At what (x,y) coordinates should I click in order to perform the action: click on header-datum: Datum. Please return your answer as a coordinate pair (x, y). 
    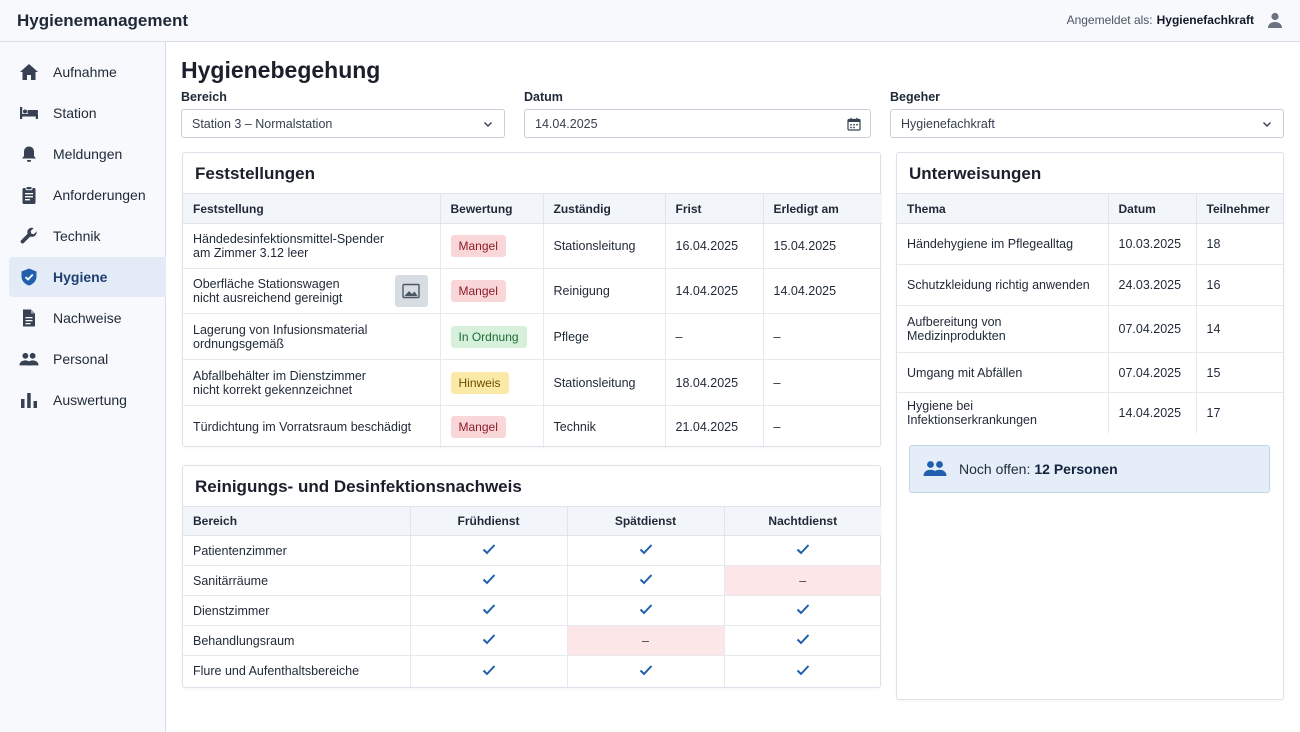
    Looking at the image, I should click on (1152, 208).